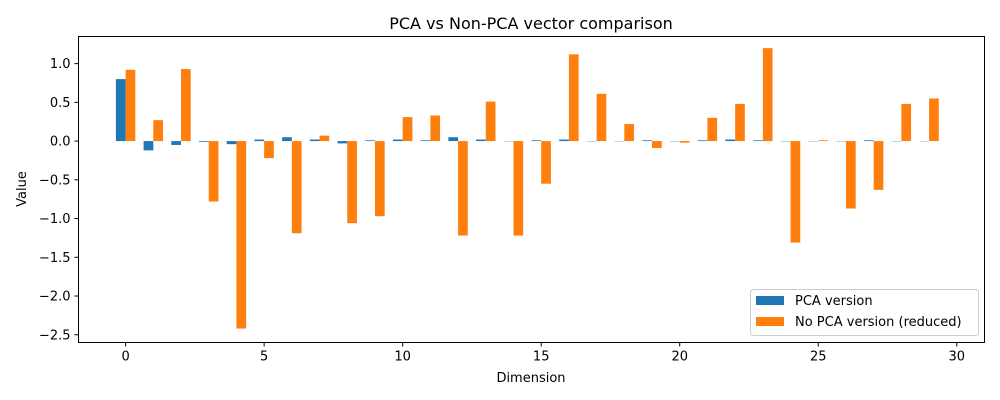  Describe the element at coordinates (125, 357) in the screenshot. I see `x-tick-label: 0` at that location.